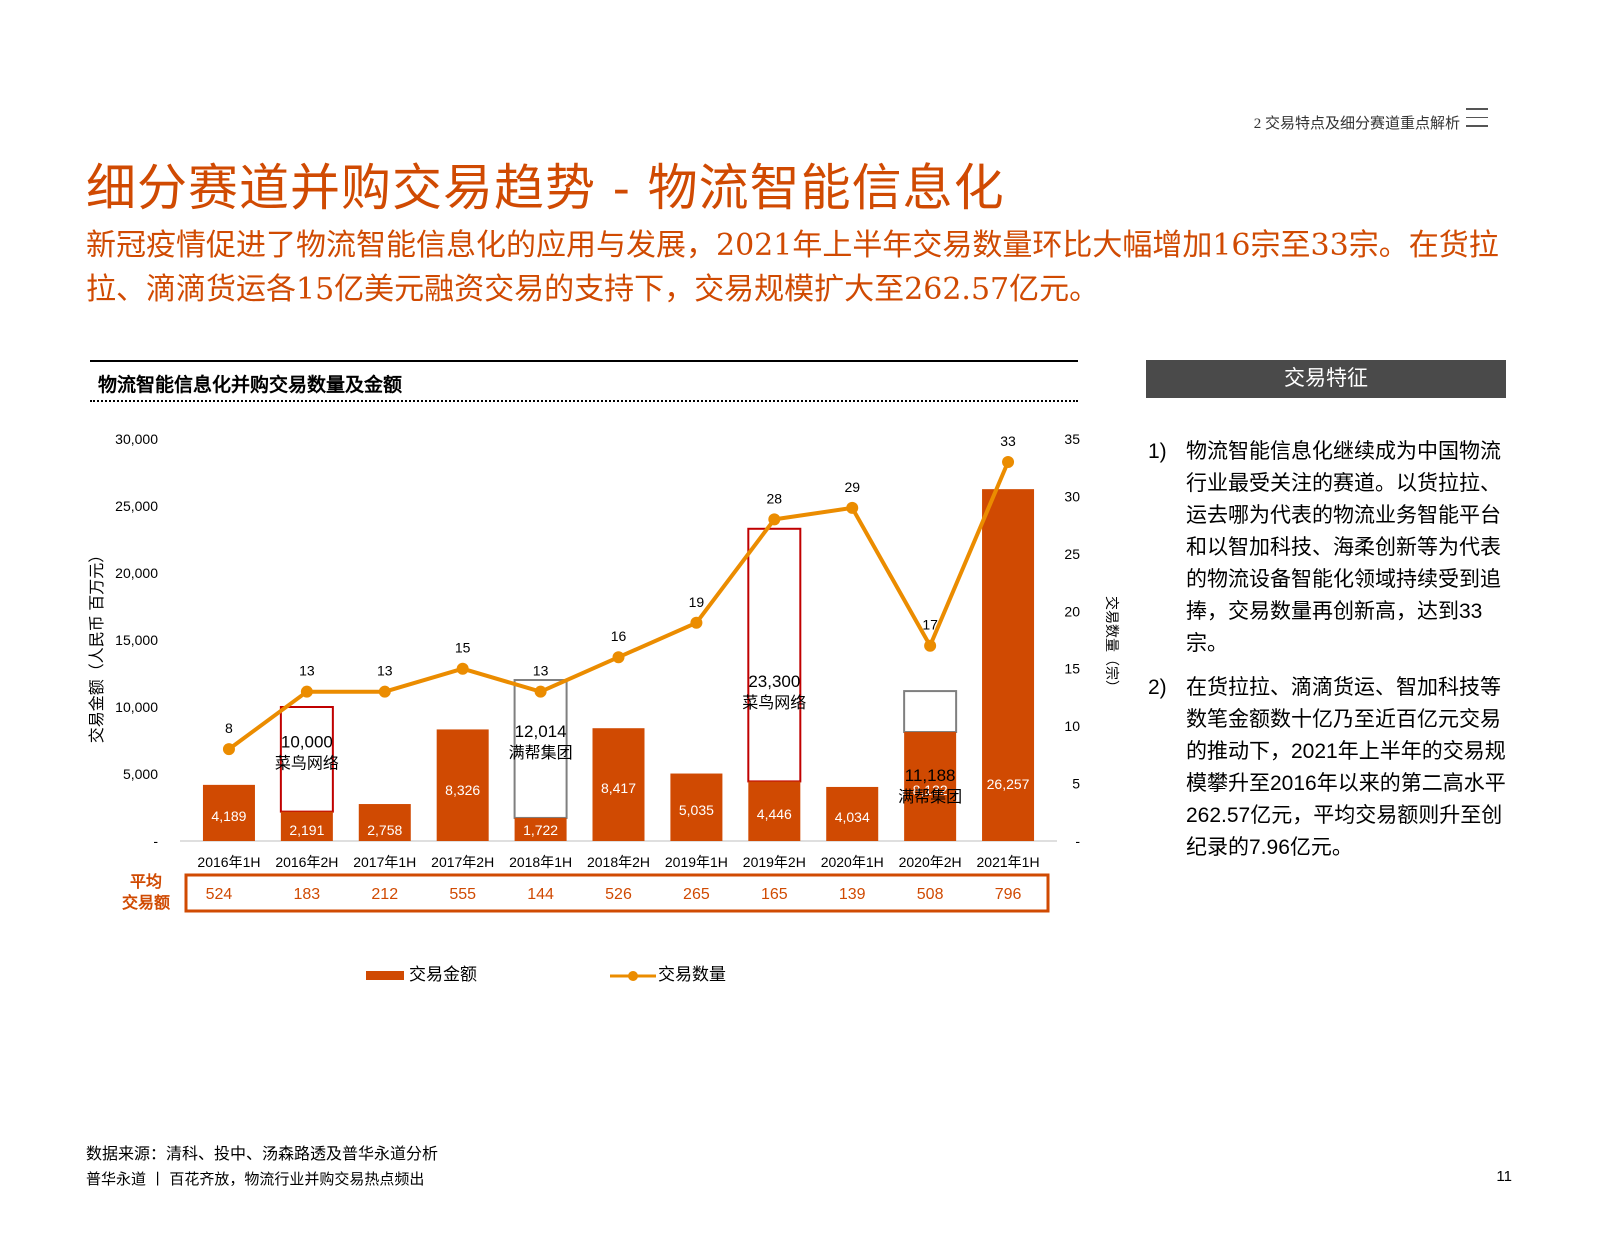 This screenshot has height=1235, width=1600. I want to click on y-tick-right: 5, so click(1076, 784).